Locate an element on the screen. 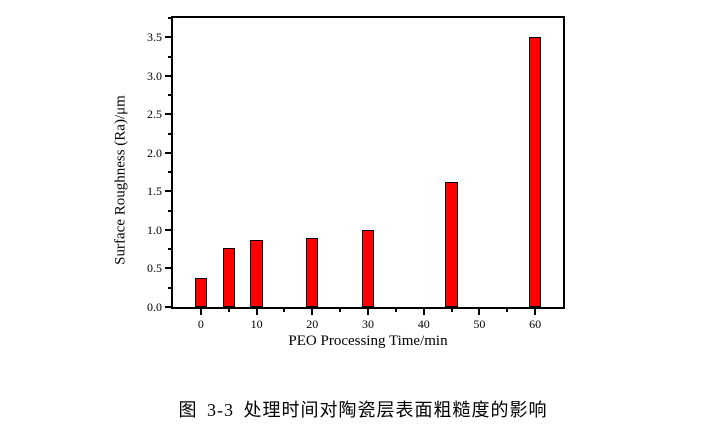  y-tick-label: 3.5 is located at coordinates (154, 37).